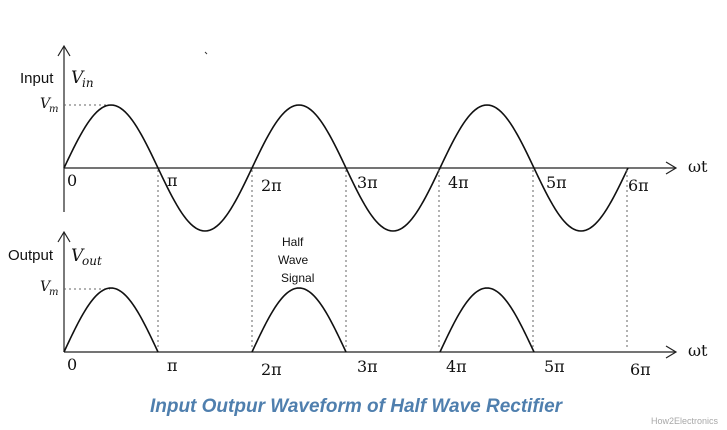  Describe the element at coordinates (72, 180) in the screenshot. I see `input-tick-0: 0` at that location.